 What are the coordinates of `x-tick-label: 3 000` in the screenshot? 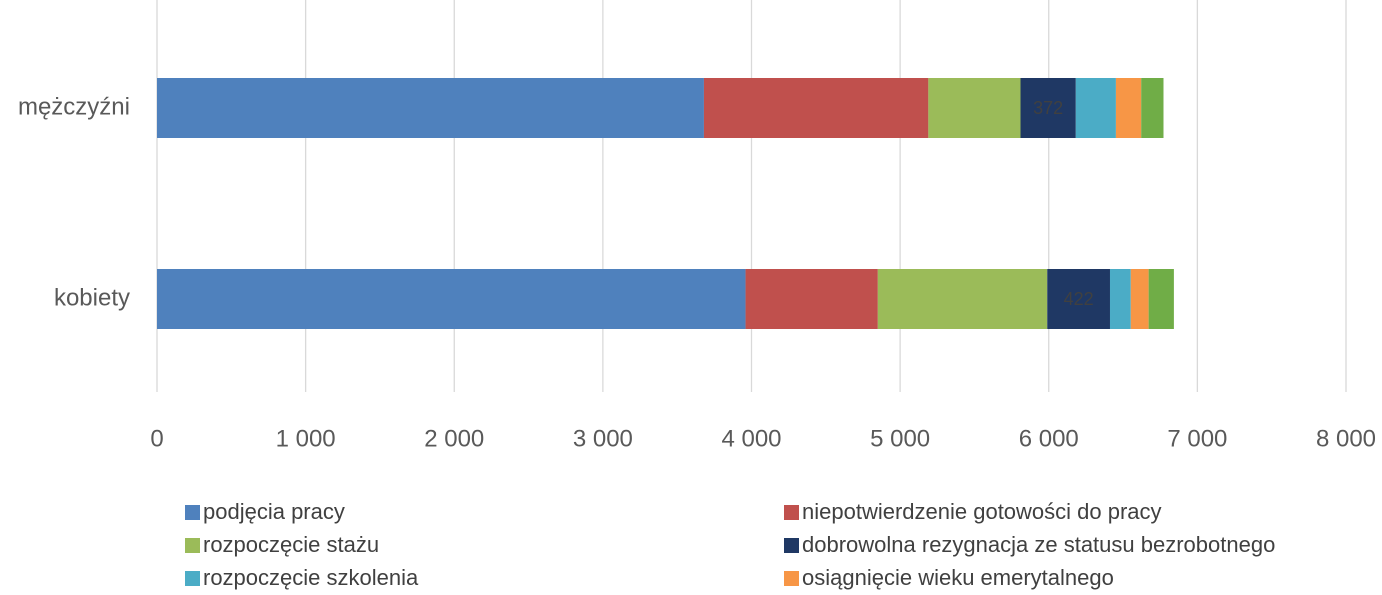 It's located at (603, 438).